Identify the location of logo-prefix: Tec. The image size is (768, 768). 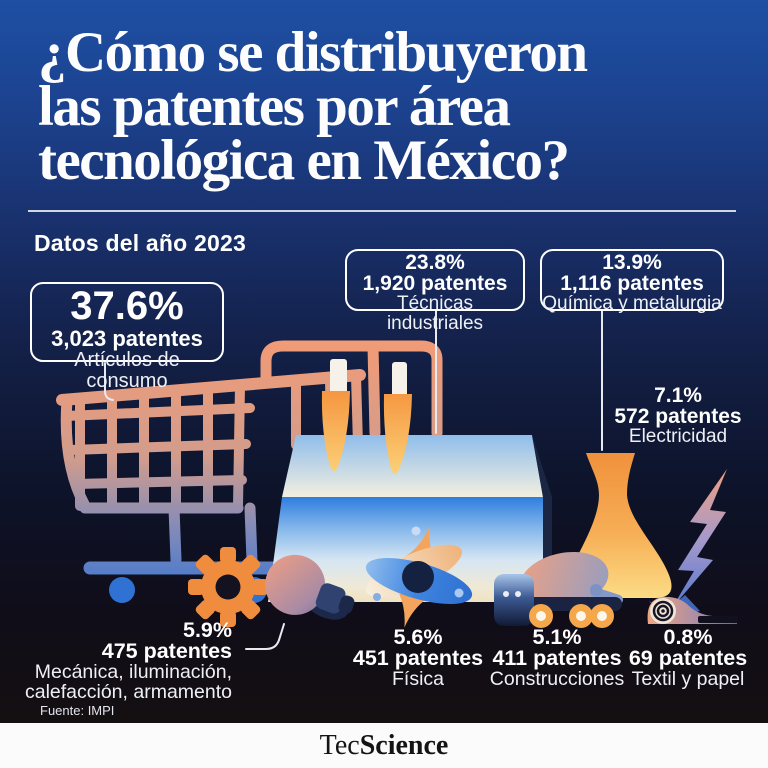
(339, 745).